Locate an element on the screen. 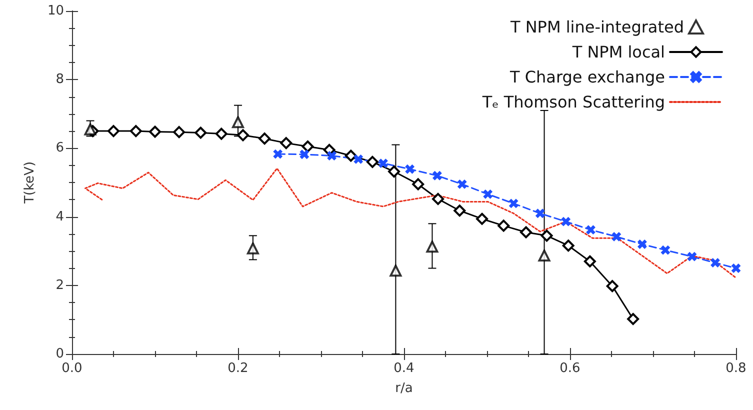  y-tick-label: 0 is located at coordinates (60, 354).